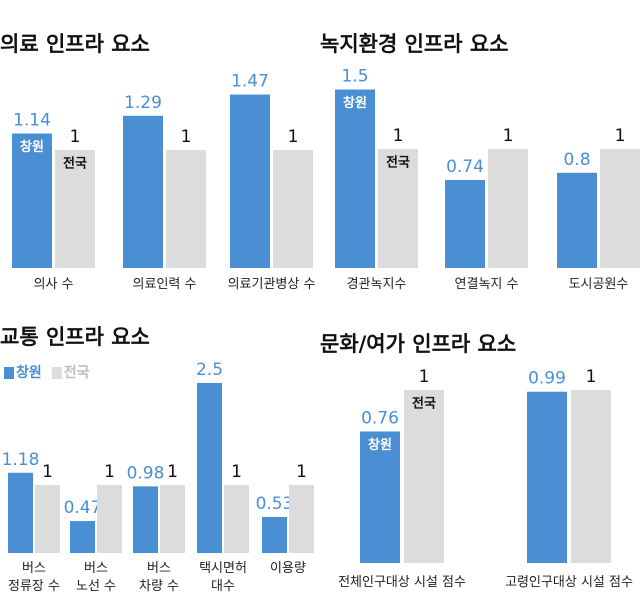 This screenshot has width=640, height=597. What do you see at coordinates (165, 284) in the screenshot?
I see `category-label: 의료인력 수` at bounding box center [165, 284].